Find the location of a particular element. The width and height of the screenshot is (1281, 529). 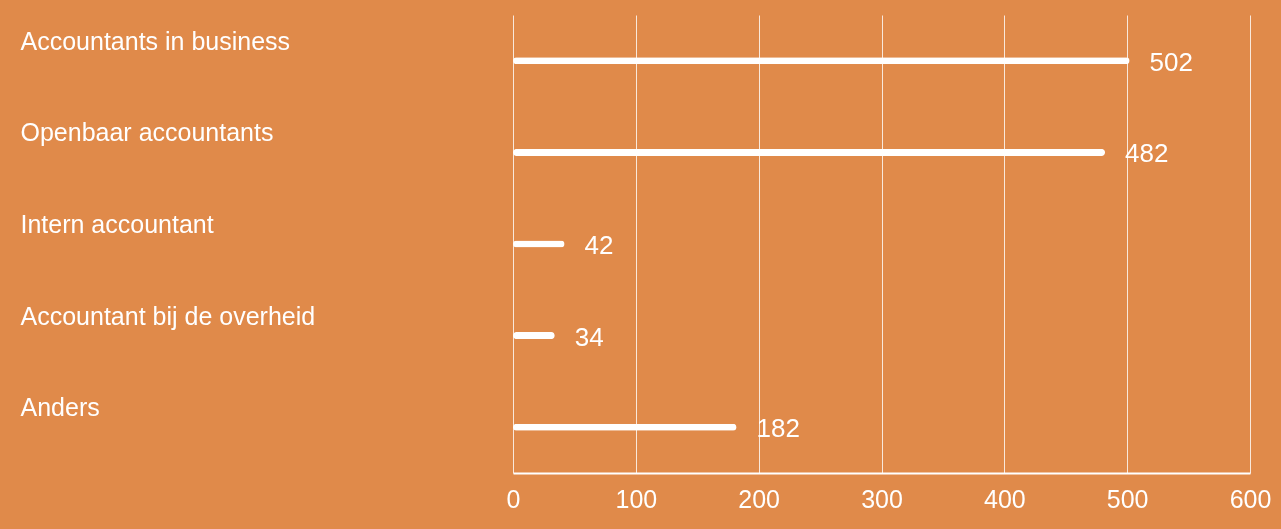

y-tick-label: Accountants in business is located at coordinates (155, 40).